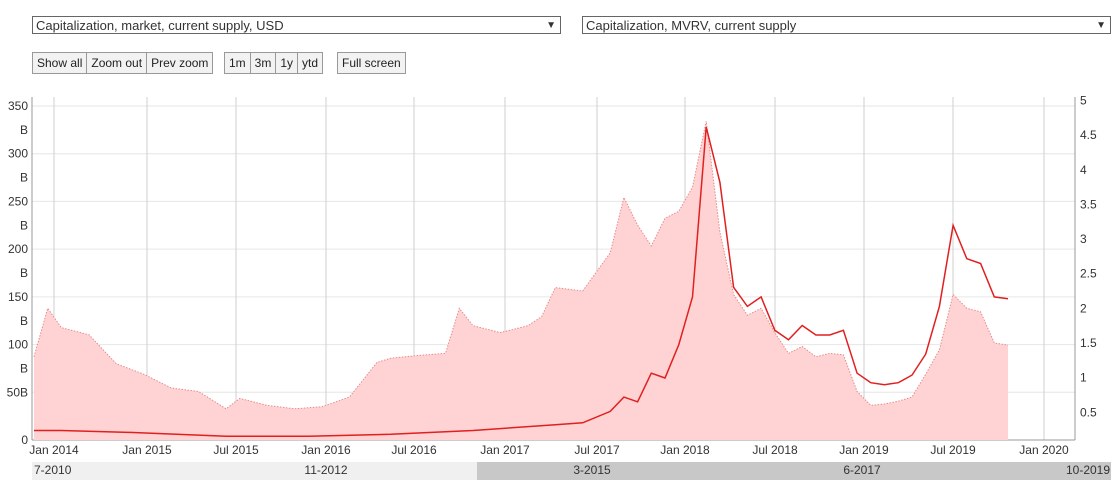 This screenshot has height=491, width=1120. I want to click on y-left-tick-label: 100, so click(18, 345).